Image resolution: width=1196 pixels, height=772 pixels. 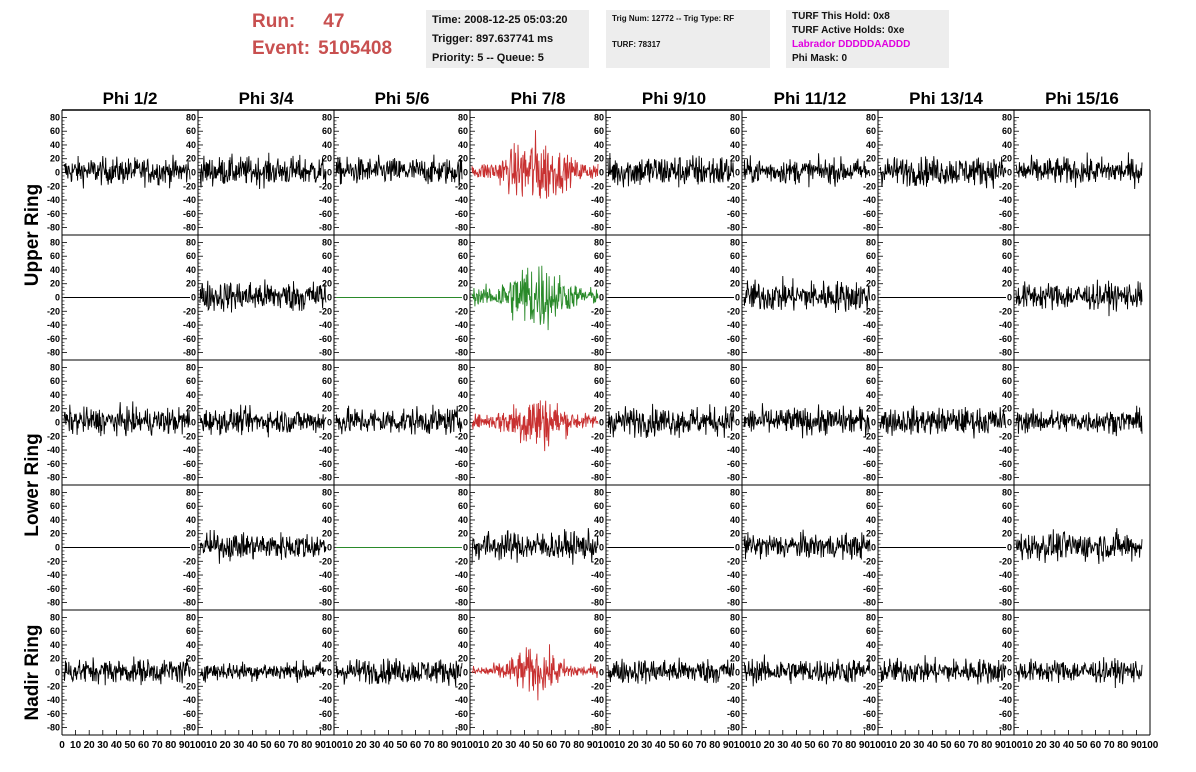 What do you see at coordinates (841, 16) in the screenshot?
I see `turf-hold-line: TURF This Hold: 0x8` at bounding box center [841, 16].